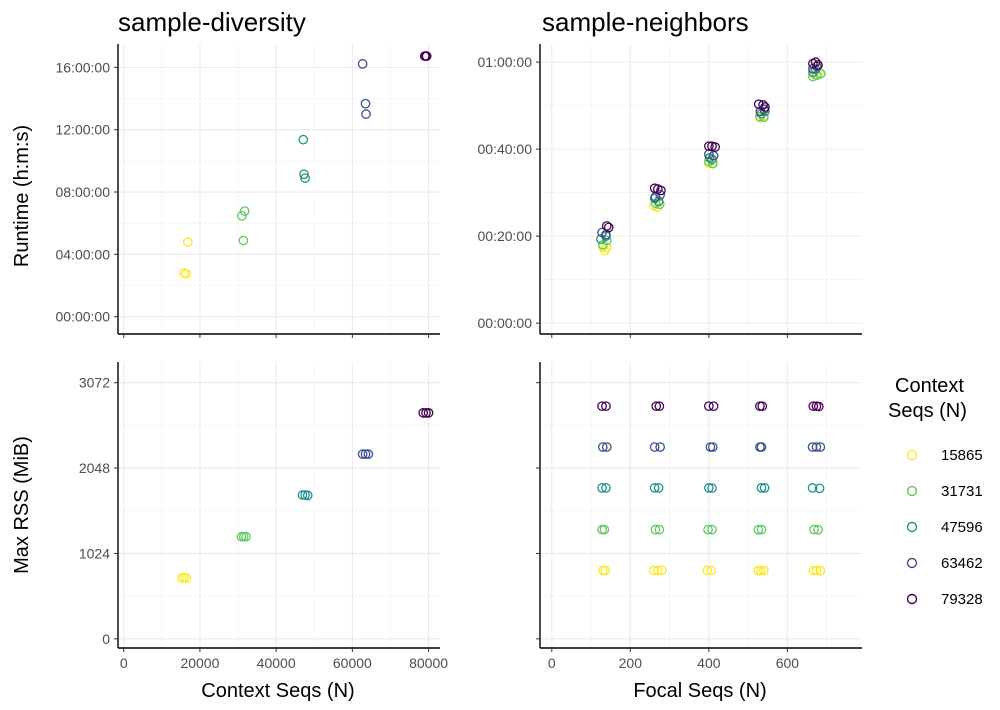 The image size is (1000, 710). I want to click on y-tick-label: 00:20:00, so click(505, 236).